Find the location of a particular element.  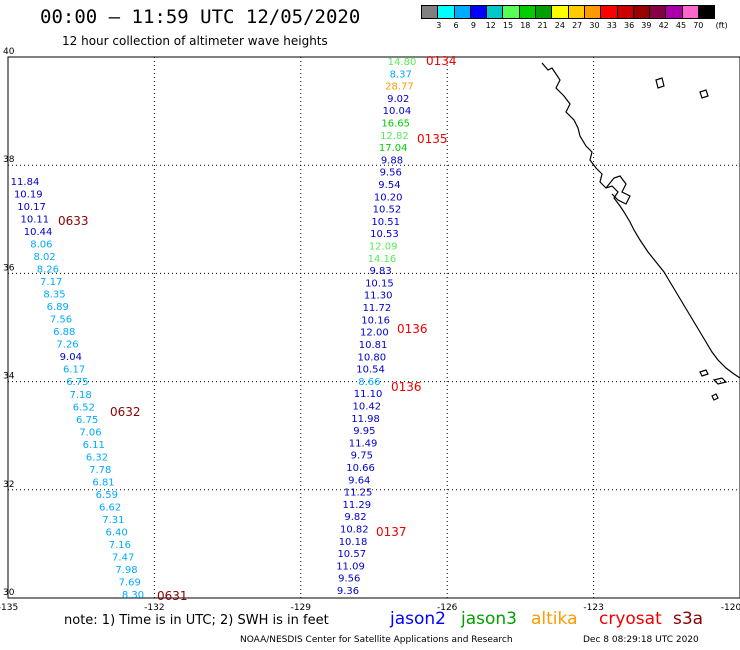

wave-height-label: 9.75 is located at coordinates (362, 456).